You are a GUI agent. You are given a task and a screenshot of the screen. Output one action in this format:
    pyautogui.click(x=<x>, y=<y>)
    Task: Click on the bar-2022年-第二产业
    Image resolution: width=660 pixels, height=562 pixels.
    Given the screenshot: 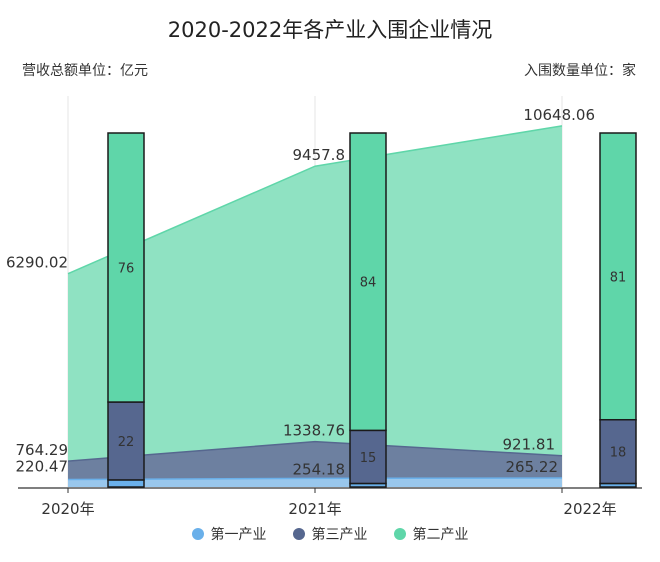 What is the action you would take?
    pyautogui.click(x=618, y=276)
    